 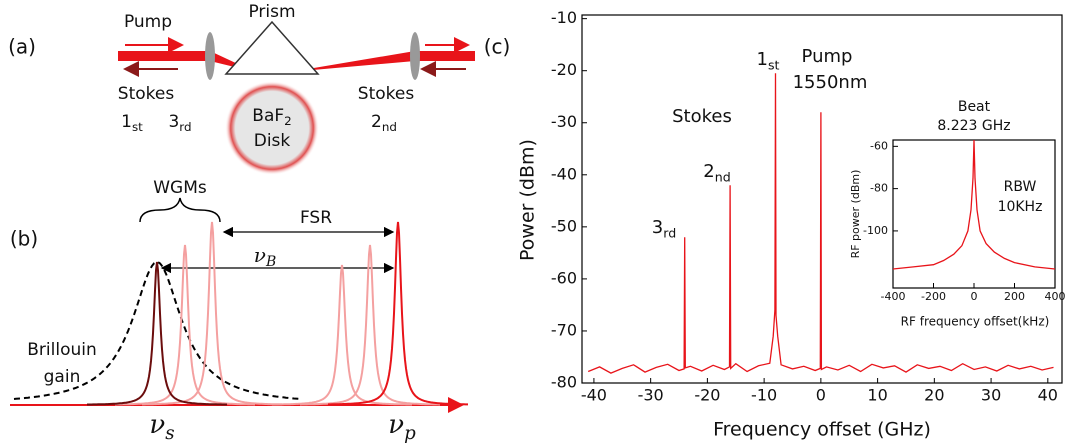 What do you see at coordinates (316, 218) in the screenshot?
I see `label: FSR` at bounding box center [316, 218].